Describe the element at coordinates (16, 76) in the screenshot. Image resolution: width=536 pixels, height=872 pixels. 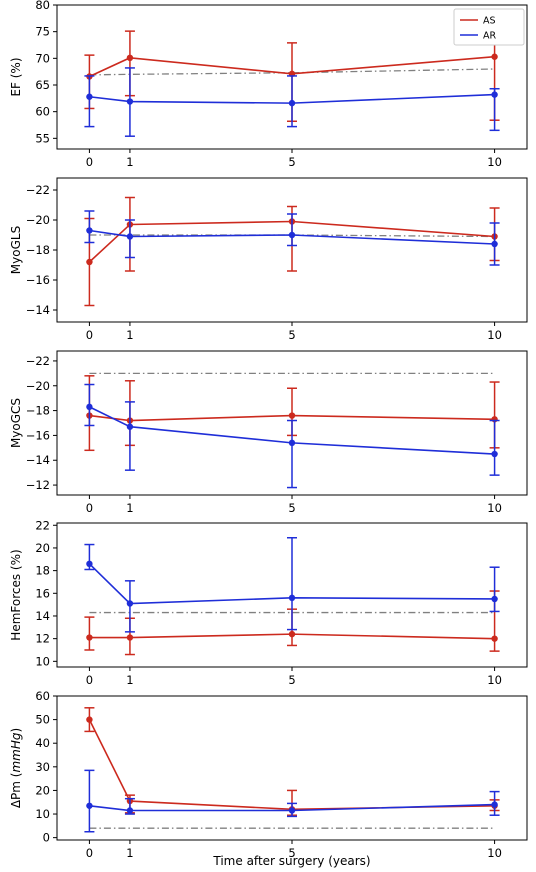
I see `y-axis-label: EF (%)` at that location.